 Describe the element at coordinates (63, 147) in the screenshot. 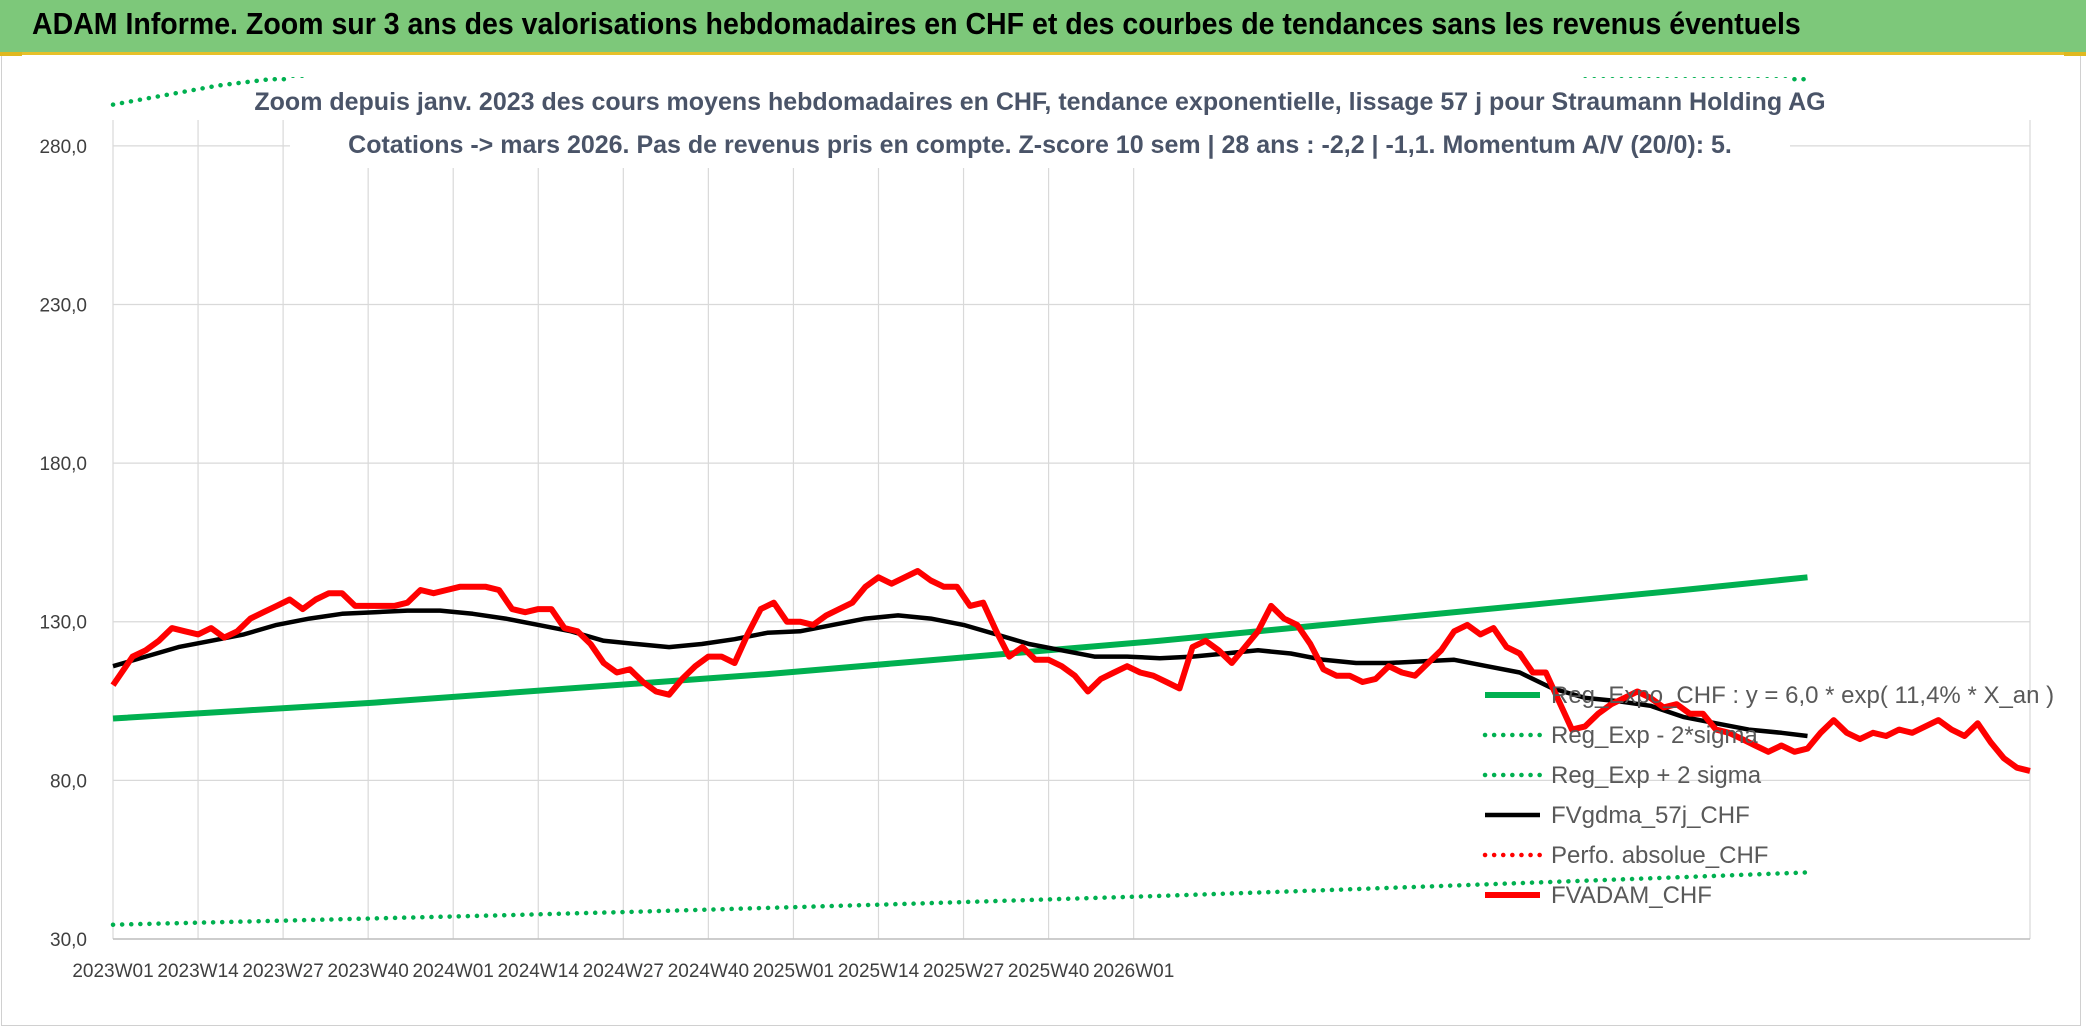

I see `y-tick-label: 280,0` at that location.